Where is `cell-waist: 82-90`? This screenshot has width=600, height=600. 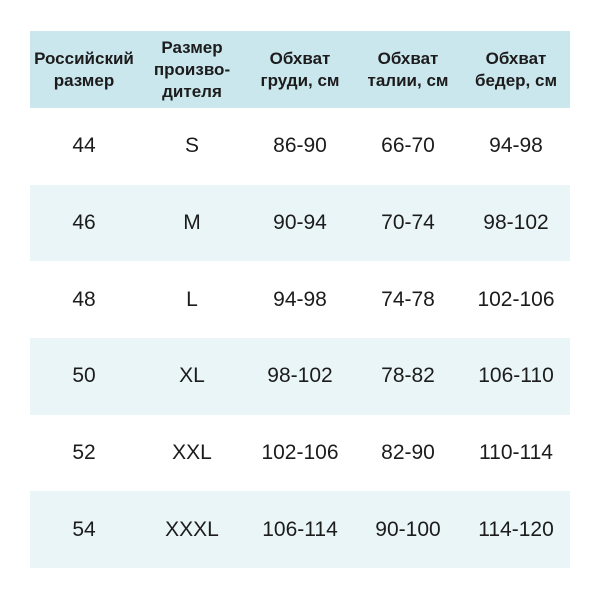 cell-waist: 82-90 is located at coordinates (408, 453).